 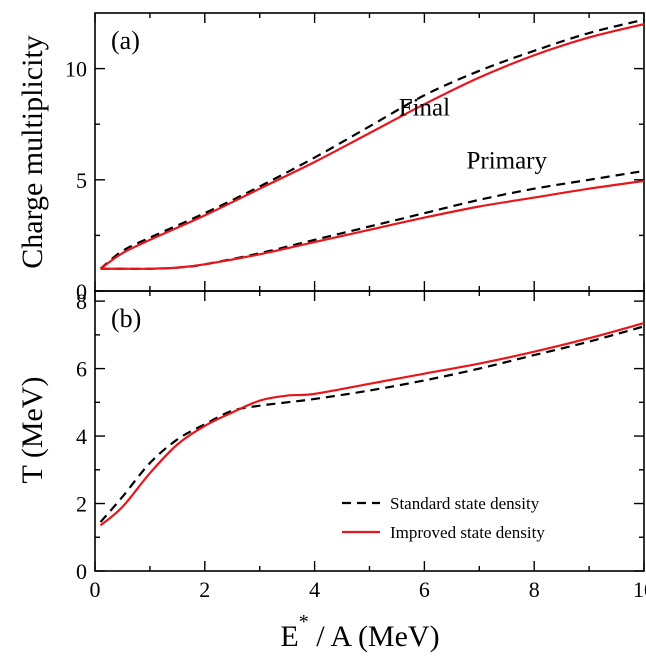 What do you see at coordinates (289, 636) in the screenshot?
I see `x-axis-label-main: E` at bounding box center [289, 636].